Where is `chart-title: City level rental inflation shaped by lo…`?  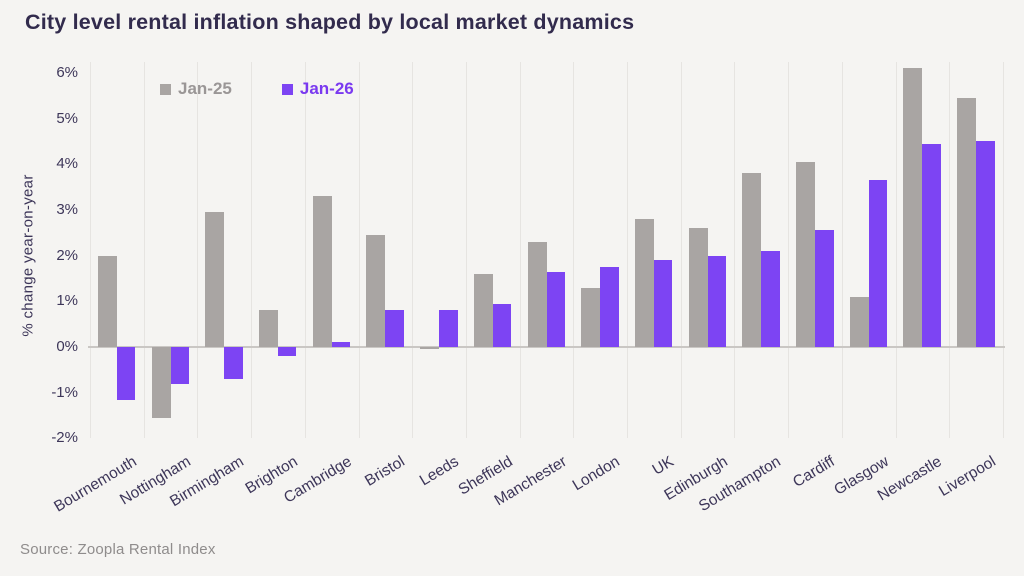
chart-title: City level rental inflation shaped by lo… is located at coordinates (330, 22).